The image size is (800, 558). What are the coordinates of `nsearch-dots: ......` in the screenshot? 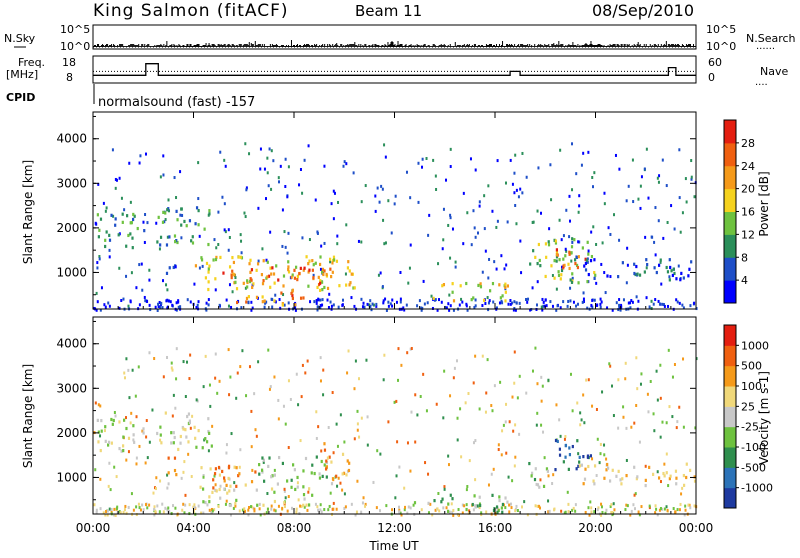 It's located at (765, 46).